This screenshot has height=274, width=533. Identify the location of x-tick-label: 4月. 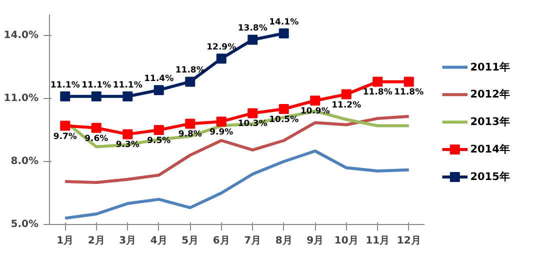
(159, 241).